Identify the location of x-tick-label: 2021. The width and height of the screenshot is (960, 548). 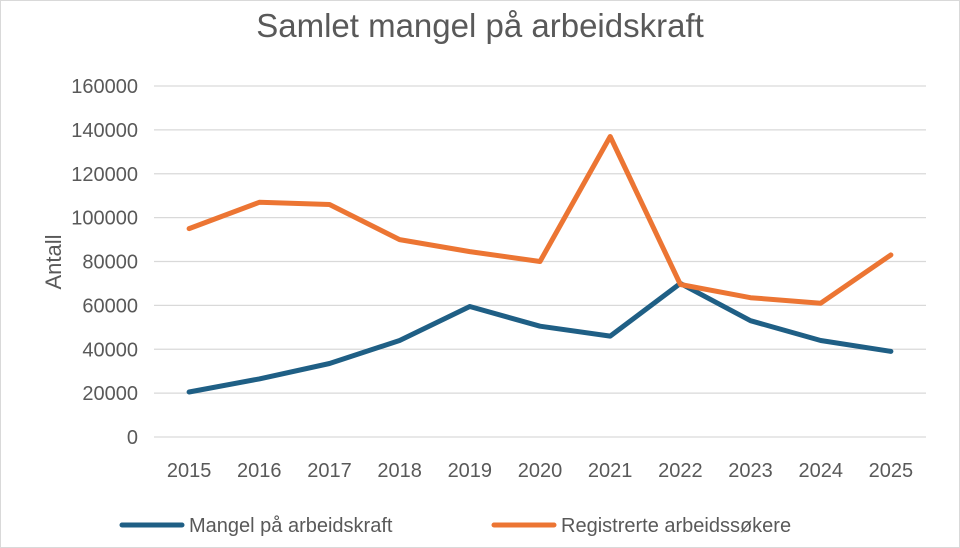
(610, 471).